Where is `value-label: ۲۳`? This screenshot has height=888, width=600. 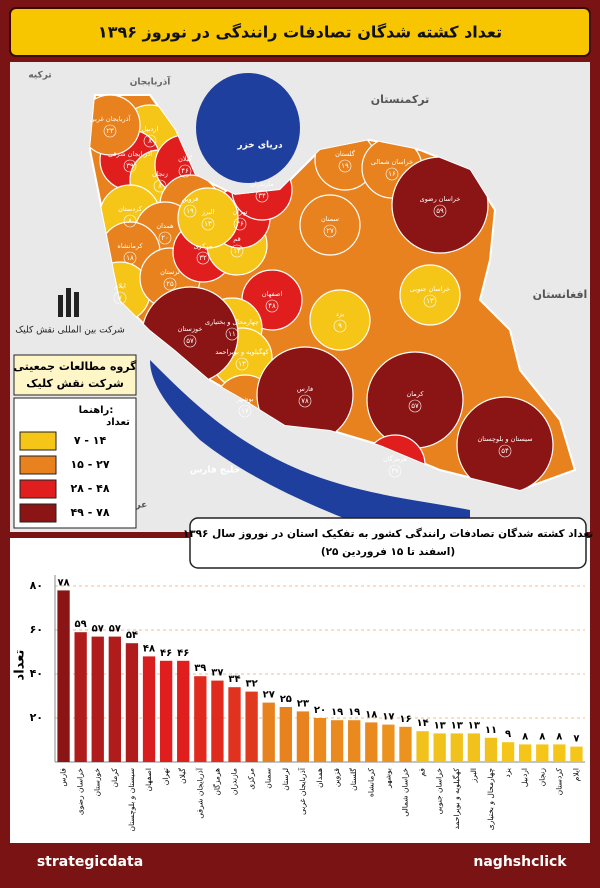
value-label: ۲۳ is located at coordinates (303, 703).